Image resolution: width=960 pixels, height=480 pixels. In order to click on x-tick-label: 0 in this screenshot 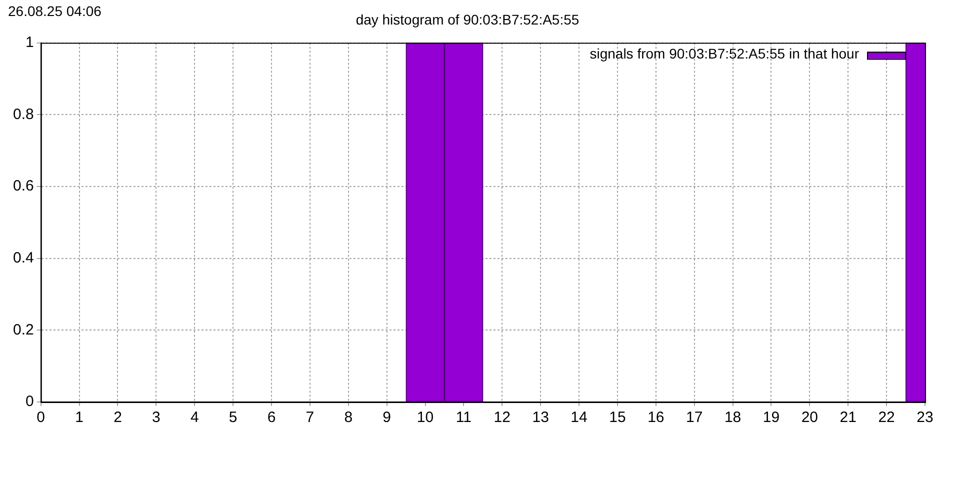, I will do `click(41, 417)`.